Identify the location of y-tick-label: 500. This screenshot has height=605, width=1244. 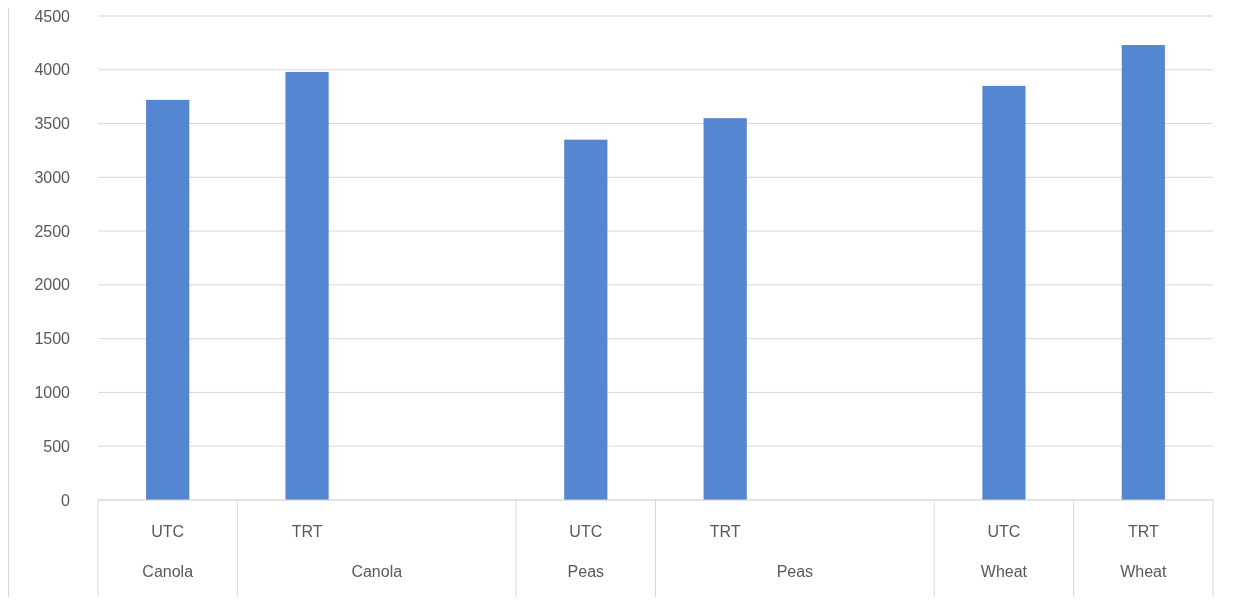
(57, 446).